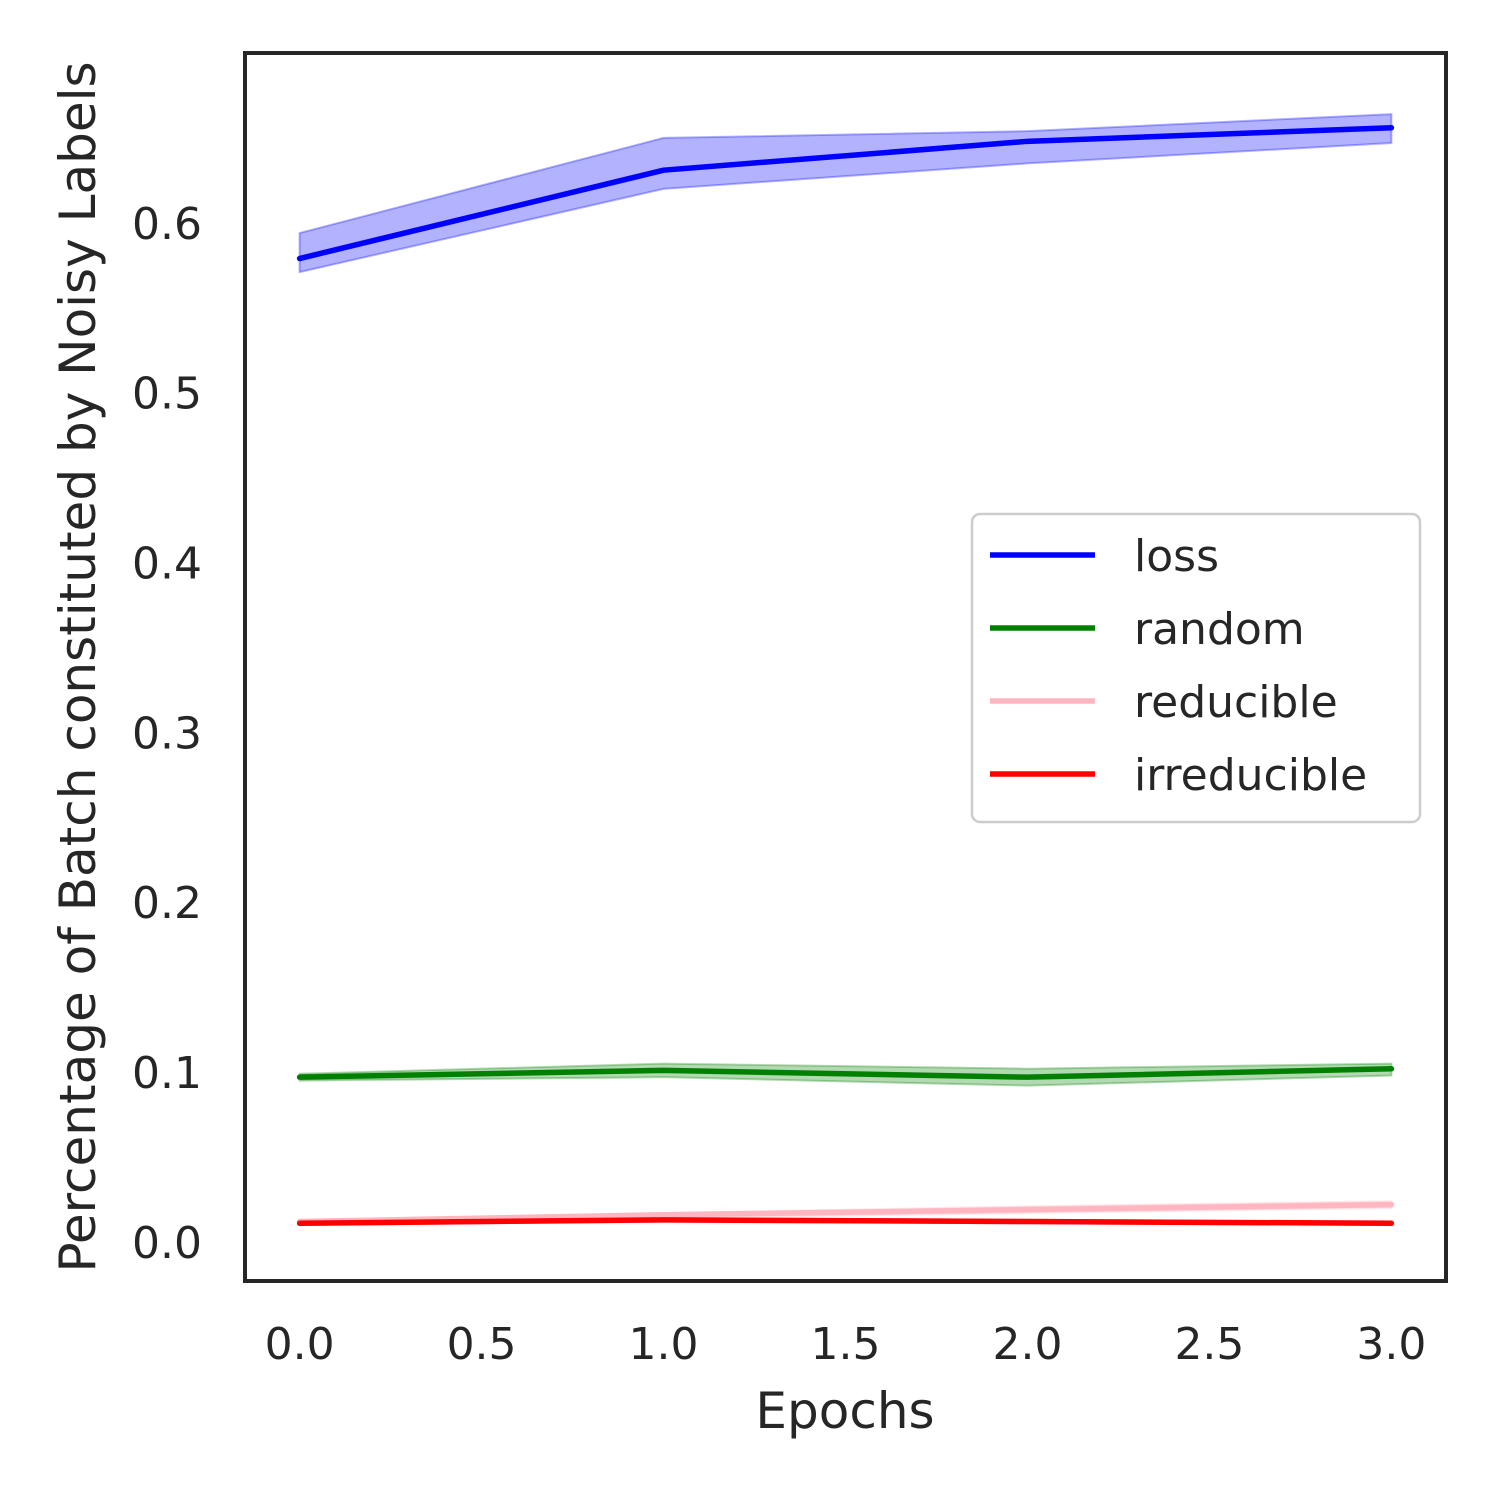 This screenshot has width=1500, height=1500. I want to click on y-tick-label: 0.4, so click(167, 564).